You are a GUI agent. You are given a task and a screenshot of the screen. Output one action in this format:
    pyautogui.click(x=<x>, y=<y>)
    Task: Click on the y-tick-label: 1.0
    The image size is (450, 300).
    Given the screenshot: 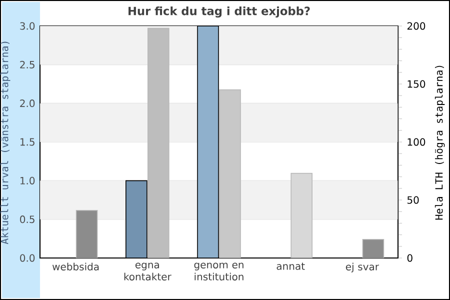 What is the action you would take?
    pyautogui.click(x=27, y=180)
    